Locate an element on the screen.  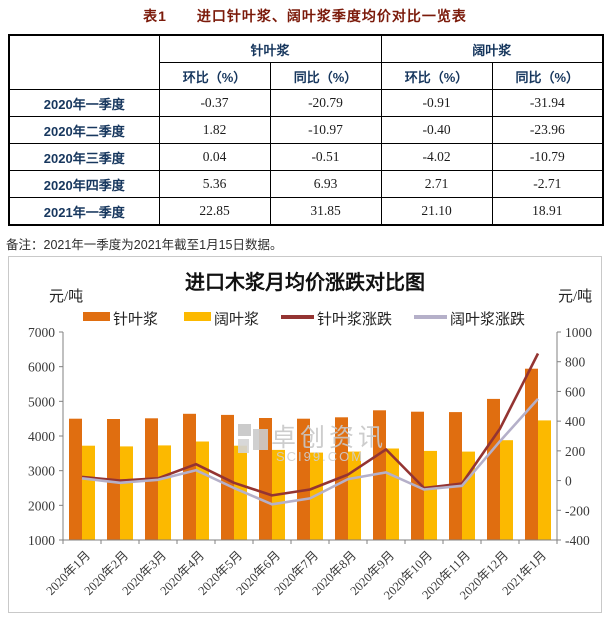
chart-title: 进口木浆月均价涨跌对比图 is located at coordinates (305, 282).